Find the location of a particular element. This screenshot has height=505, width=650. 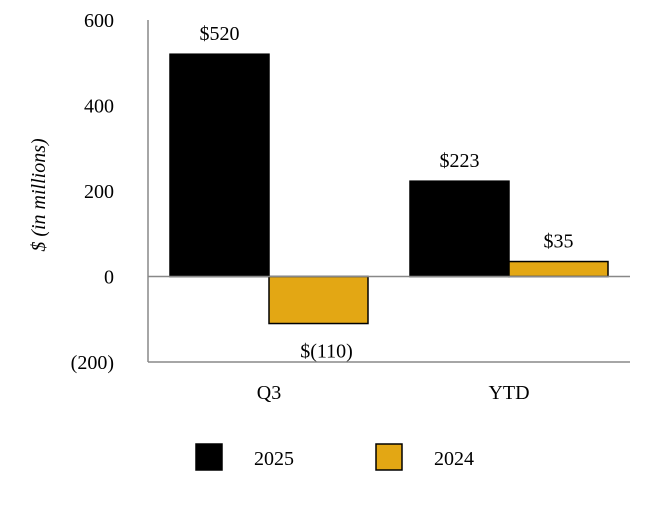

data-label: $35 is located at coordinates (559, 242).